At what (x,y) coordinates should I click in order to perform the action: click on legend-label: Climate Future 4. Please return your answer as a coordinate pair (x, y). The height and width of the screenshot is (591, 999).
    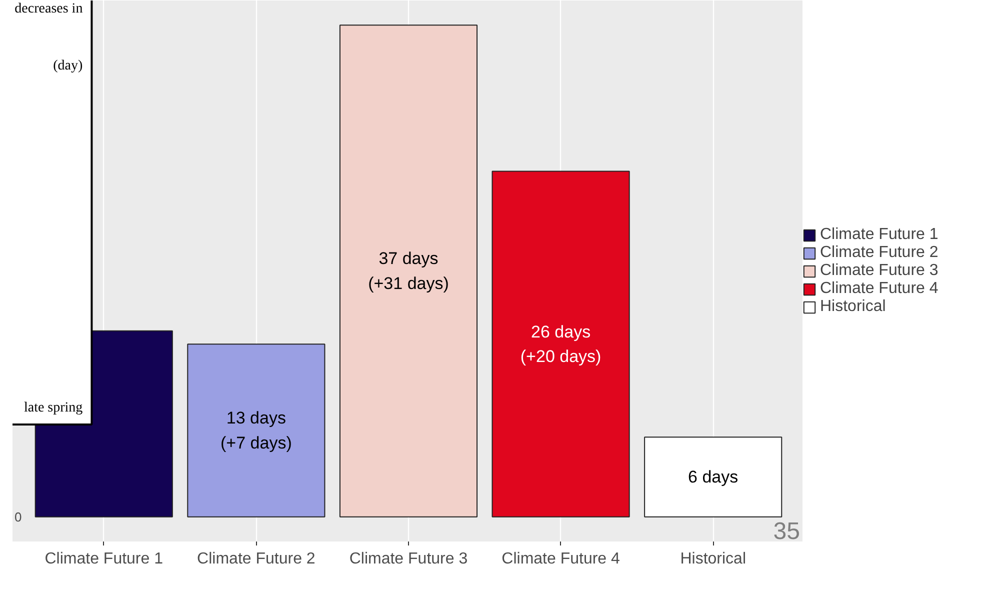
    Looking at the image, I should click on (879, 289).